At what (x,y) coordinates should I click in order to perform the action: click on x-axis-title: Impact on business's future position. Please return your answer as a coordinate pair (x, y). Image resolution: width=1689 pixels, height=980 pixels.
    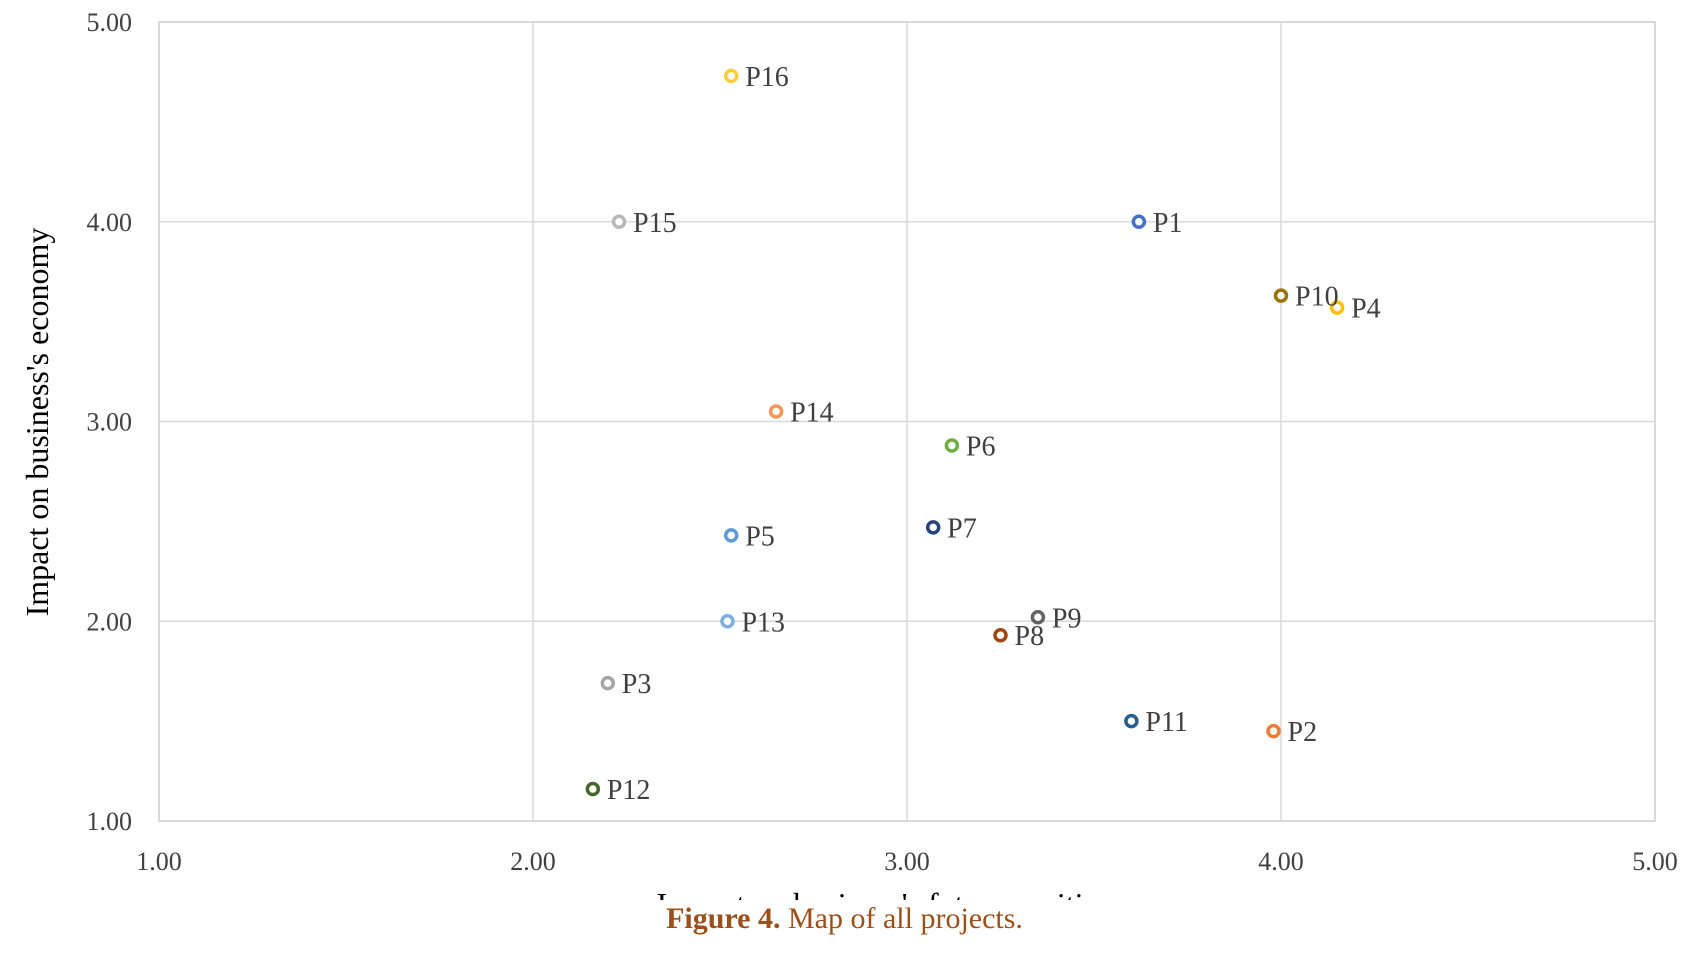
    Looking at the image, I should click on (885, 893).